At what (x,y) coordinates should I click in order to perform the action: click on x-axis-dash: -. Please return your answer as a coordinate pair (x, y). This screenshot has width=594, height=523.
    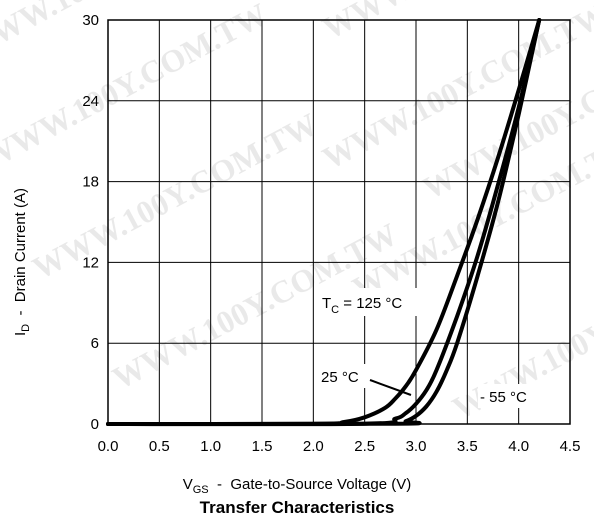
    Looking at the image, I should click on (219, 484).